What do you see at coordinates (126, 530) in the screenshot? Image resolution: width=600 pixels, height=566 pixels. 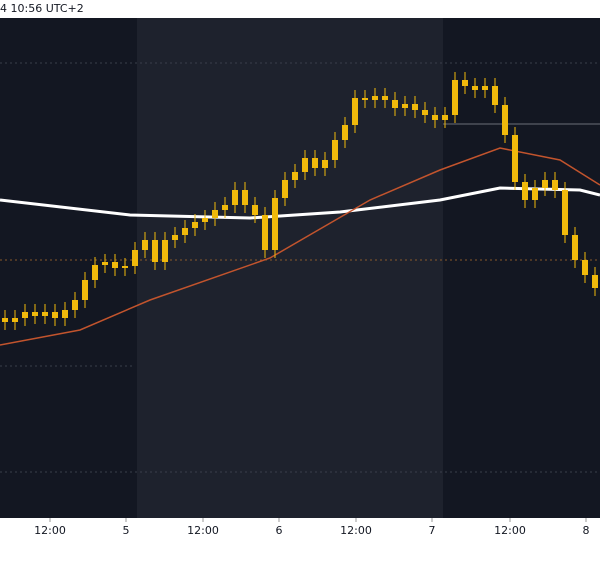 I see `x-tick-label: 5` at bounding box center [126, 530].